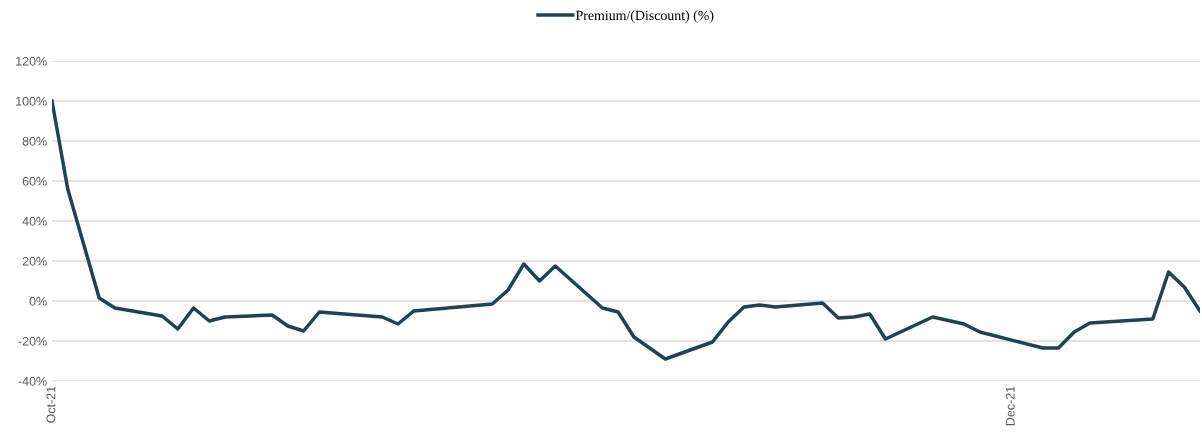 The height and width of the screenshot is (432, 1202). Describe the element at coordinates (1010, 406) in the screenshot. I see `x-tick-label: Dec-21` at that location.